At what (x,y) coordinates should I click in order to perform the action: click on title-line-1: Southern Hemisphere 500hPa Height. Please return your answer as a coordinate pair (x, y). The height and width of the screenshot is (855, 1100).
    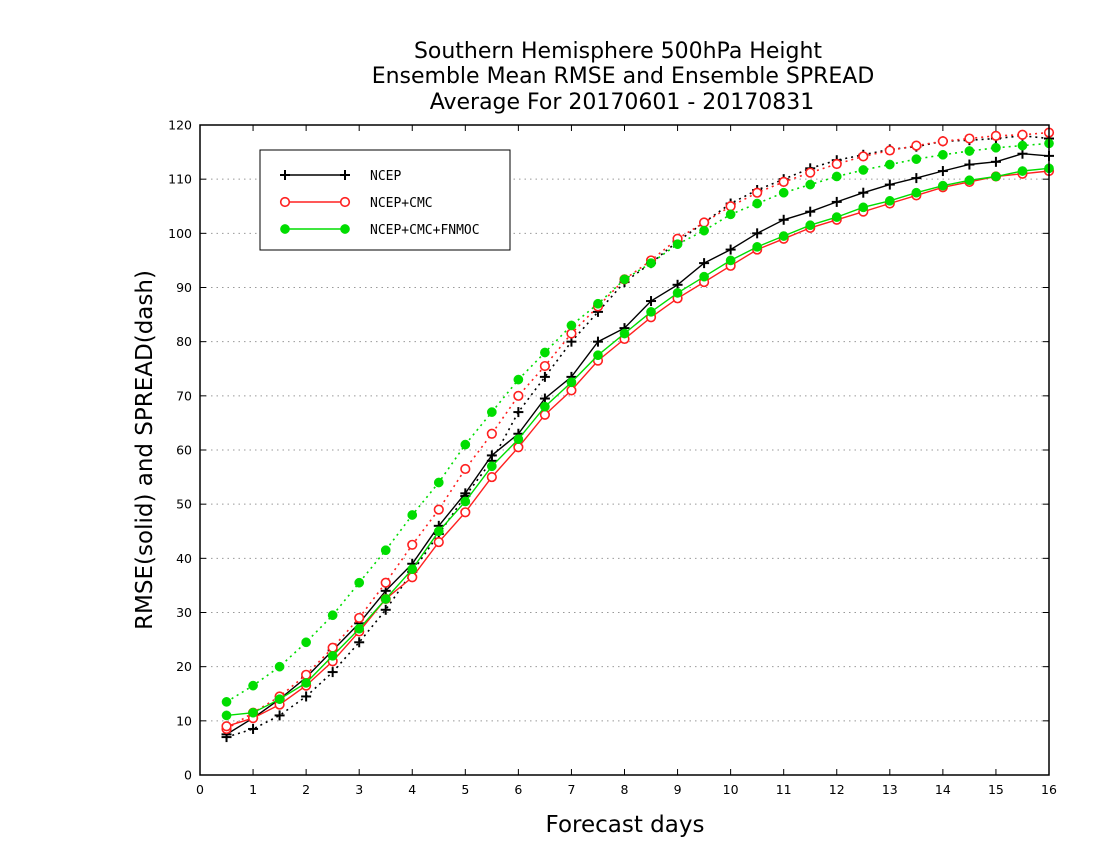
    Looking at the image, I should click on (618, 51).